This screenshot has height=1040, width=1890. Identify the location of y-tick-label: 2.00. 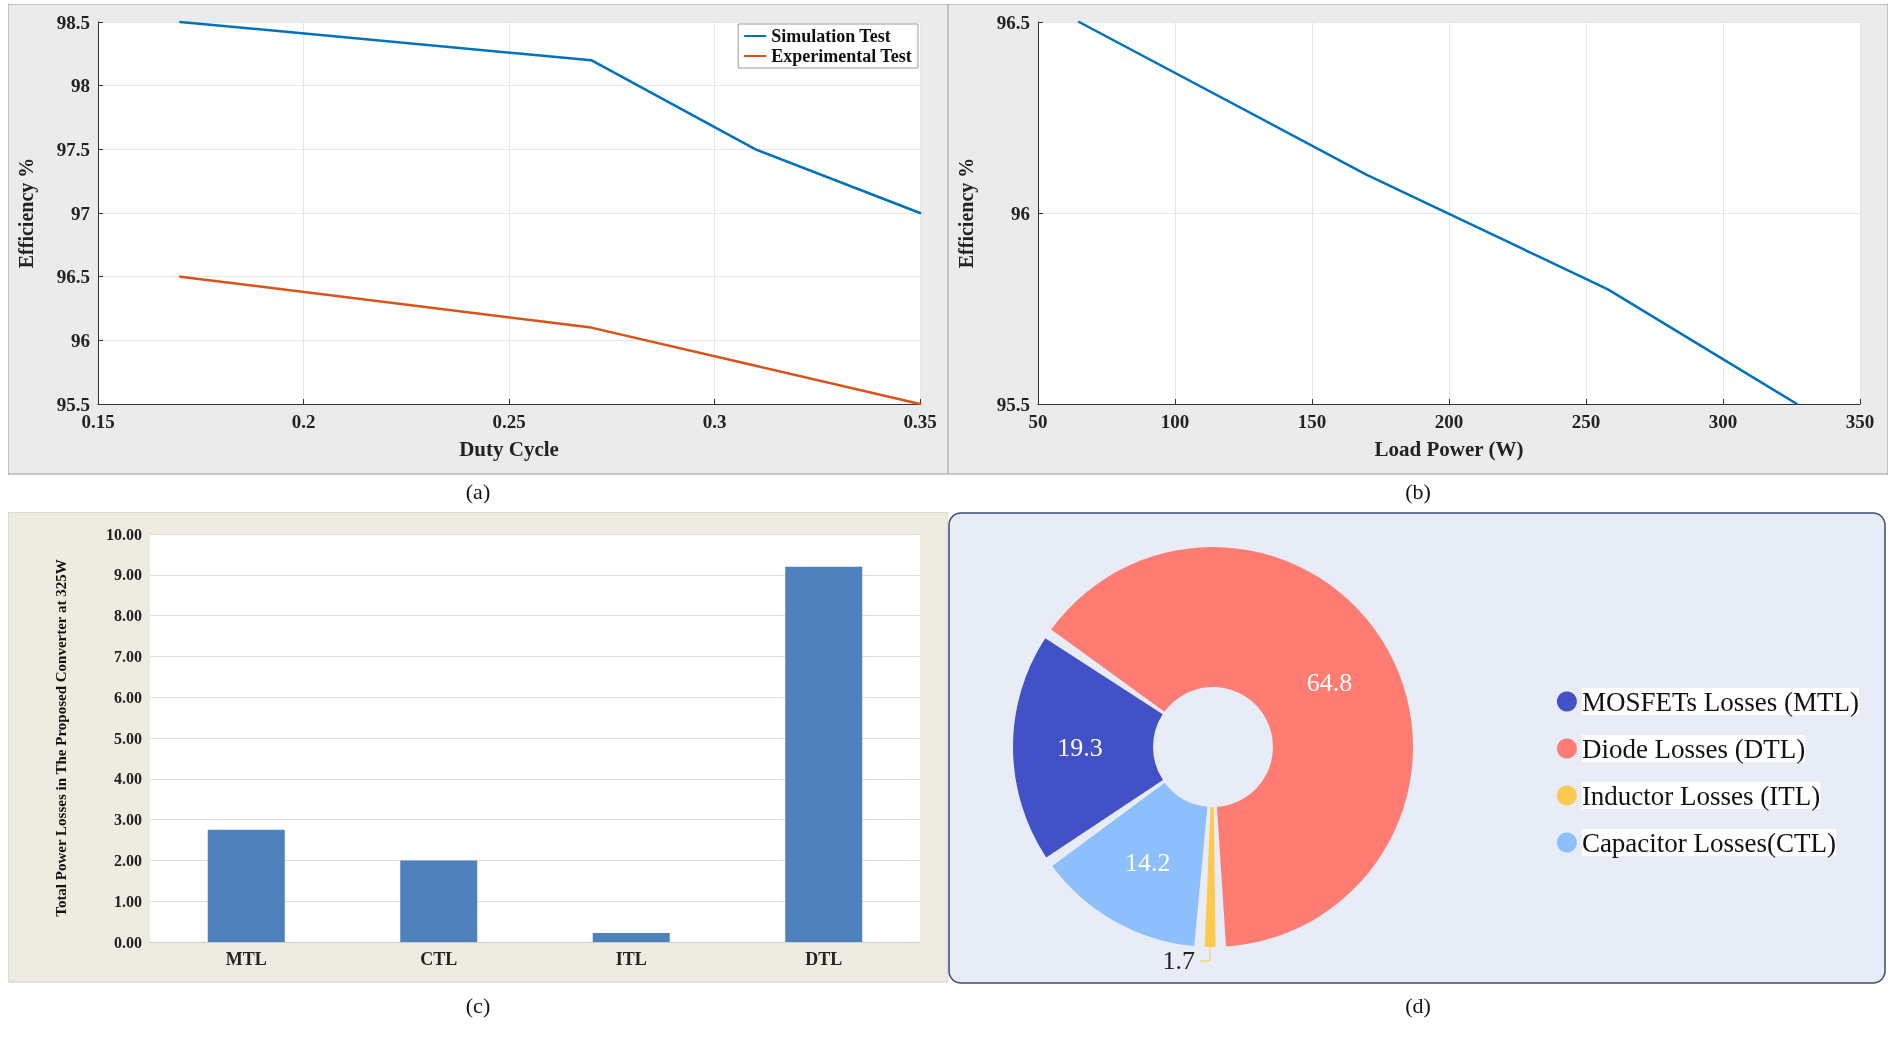
(128, 860).